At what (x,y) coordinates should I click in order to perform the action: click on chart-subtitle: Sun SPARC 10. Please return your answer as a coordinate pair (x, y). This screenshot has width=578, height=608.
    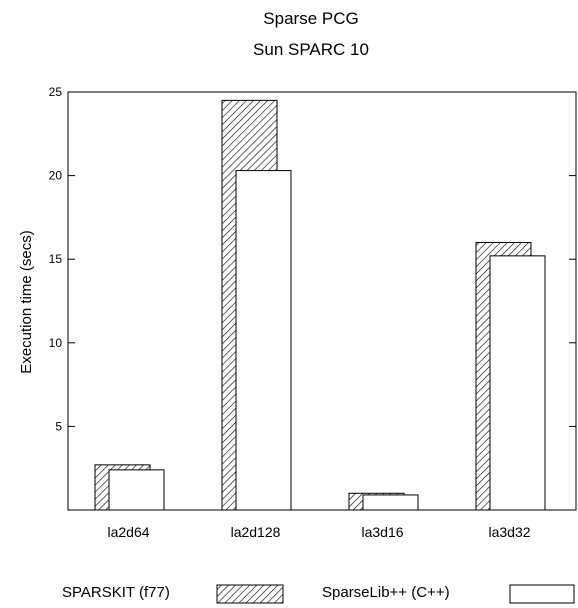
    Looking at the image, I should click on (311, 49).